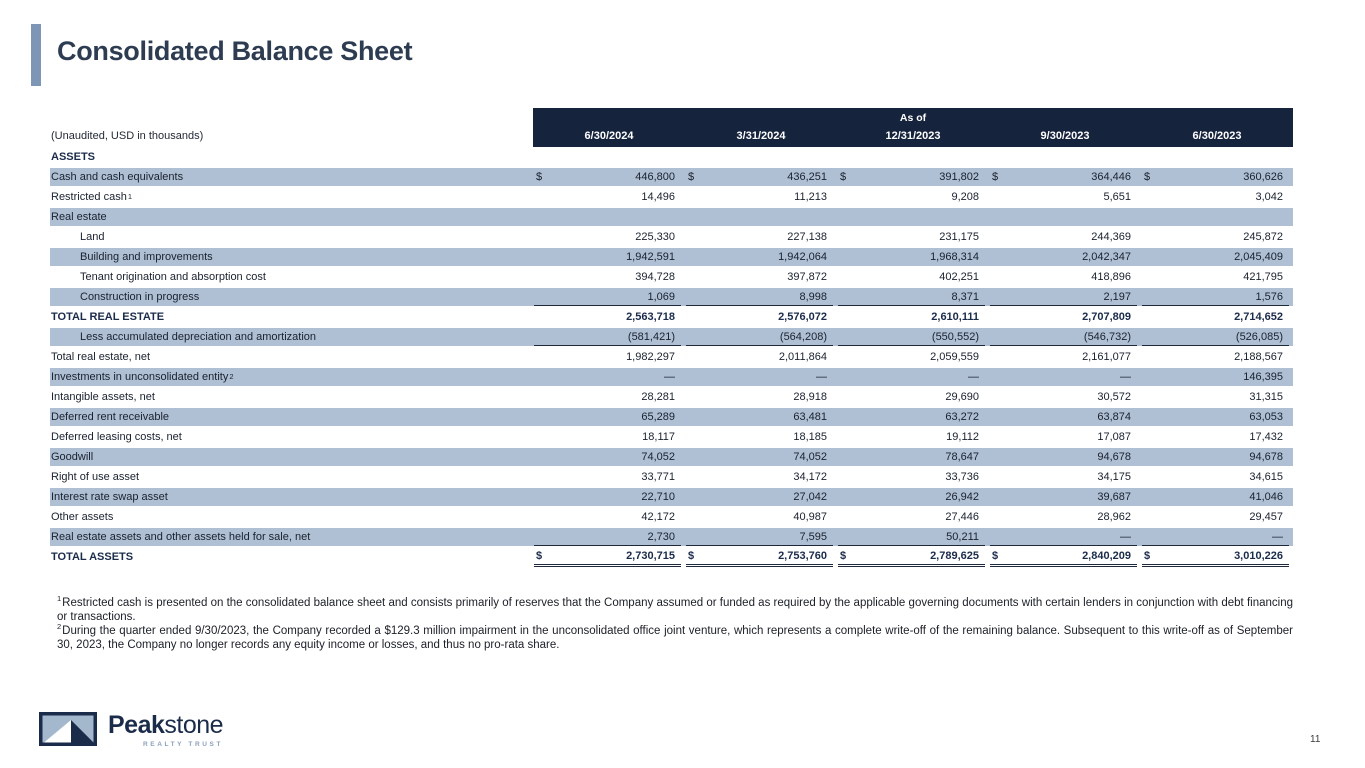 This screenshot has width=1365, height=768. I want to click on table-cell: $2,753,760, so click(761, 557).